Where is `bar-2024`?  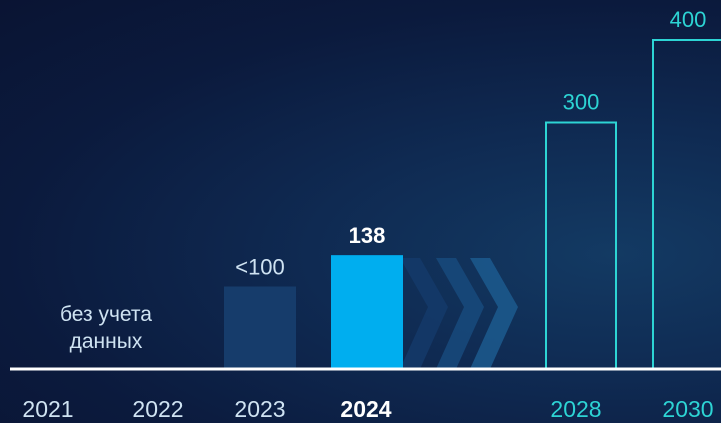 bar-2024 is located at coordinates (367, 312).